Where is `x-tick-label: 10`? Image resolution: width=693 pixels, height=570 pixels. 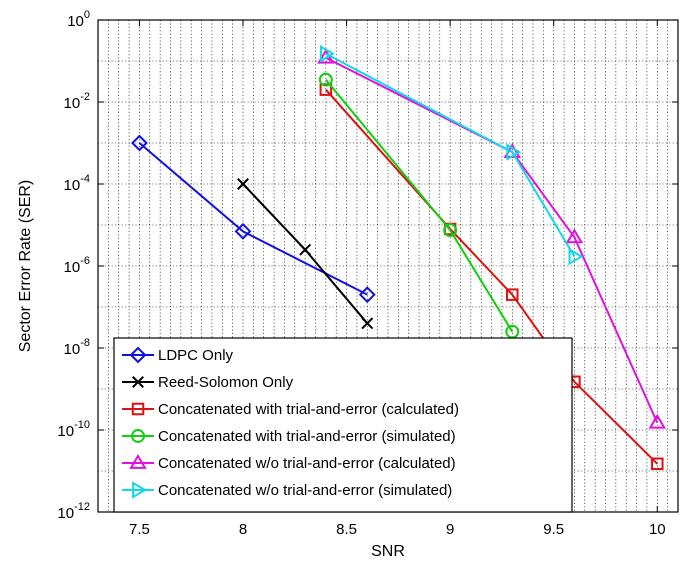 x-tick-label: 10 is located at coordinates (657, 529).